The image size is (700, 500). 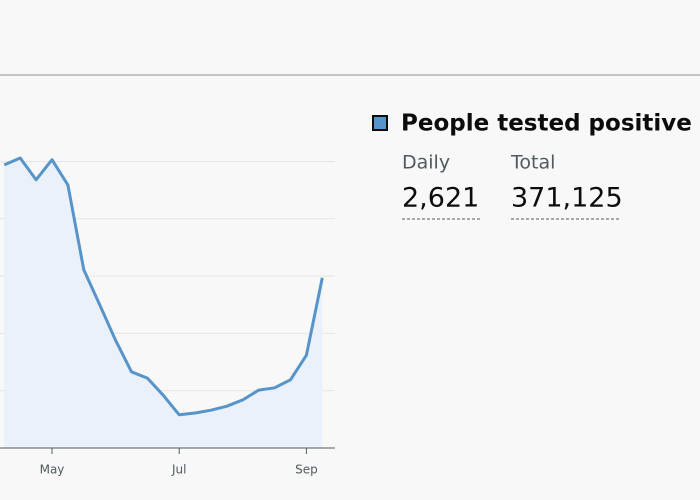 I want to click on total-label: Total, so click(x=532, y=163).